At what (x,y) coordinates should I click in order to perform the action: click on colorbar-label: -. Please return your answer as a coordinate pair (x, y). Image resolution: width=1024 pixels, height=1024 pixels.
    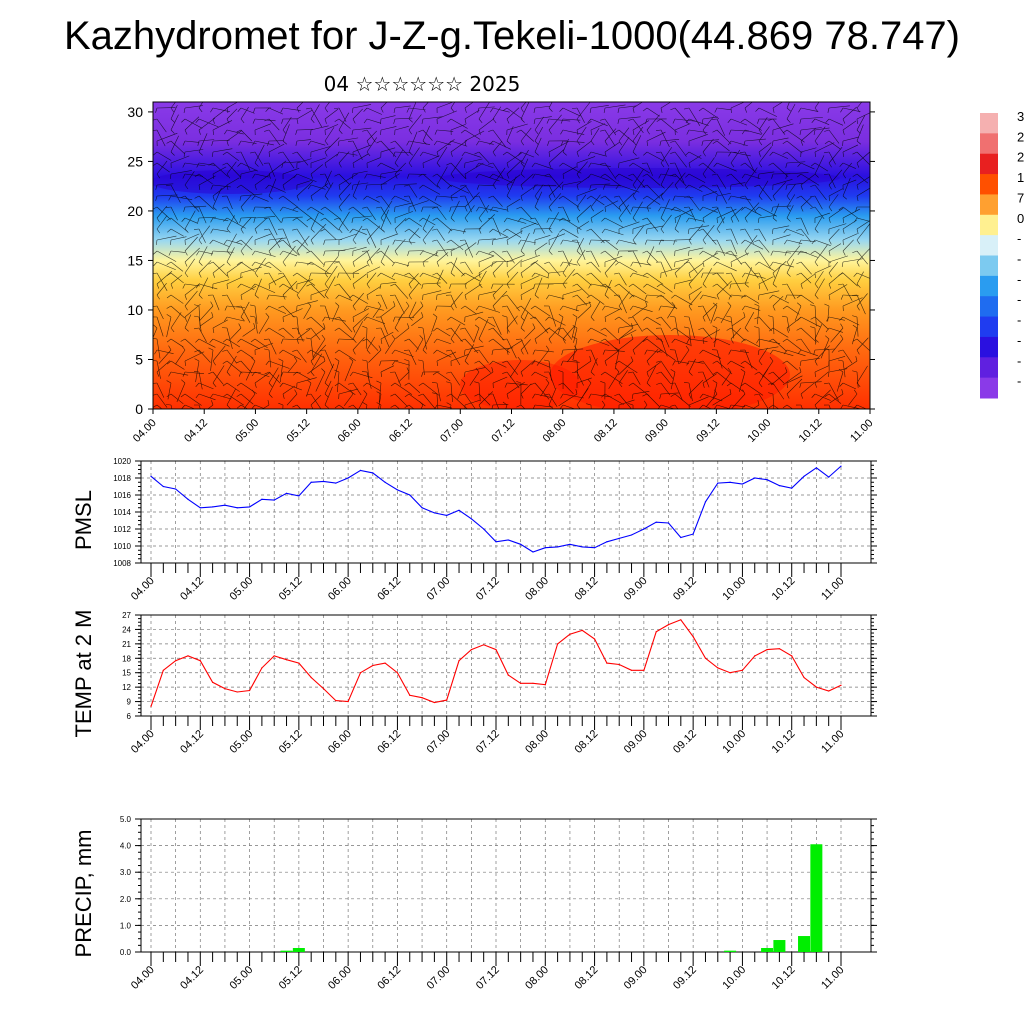
    Looking at the image, I should click on (1019, 360).